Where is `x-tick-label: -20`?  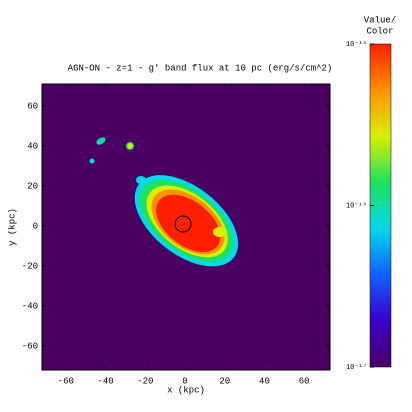 x-tick-label: -20 is located at coordinates (145, 381).